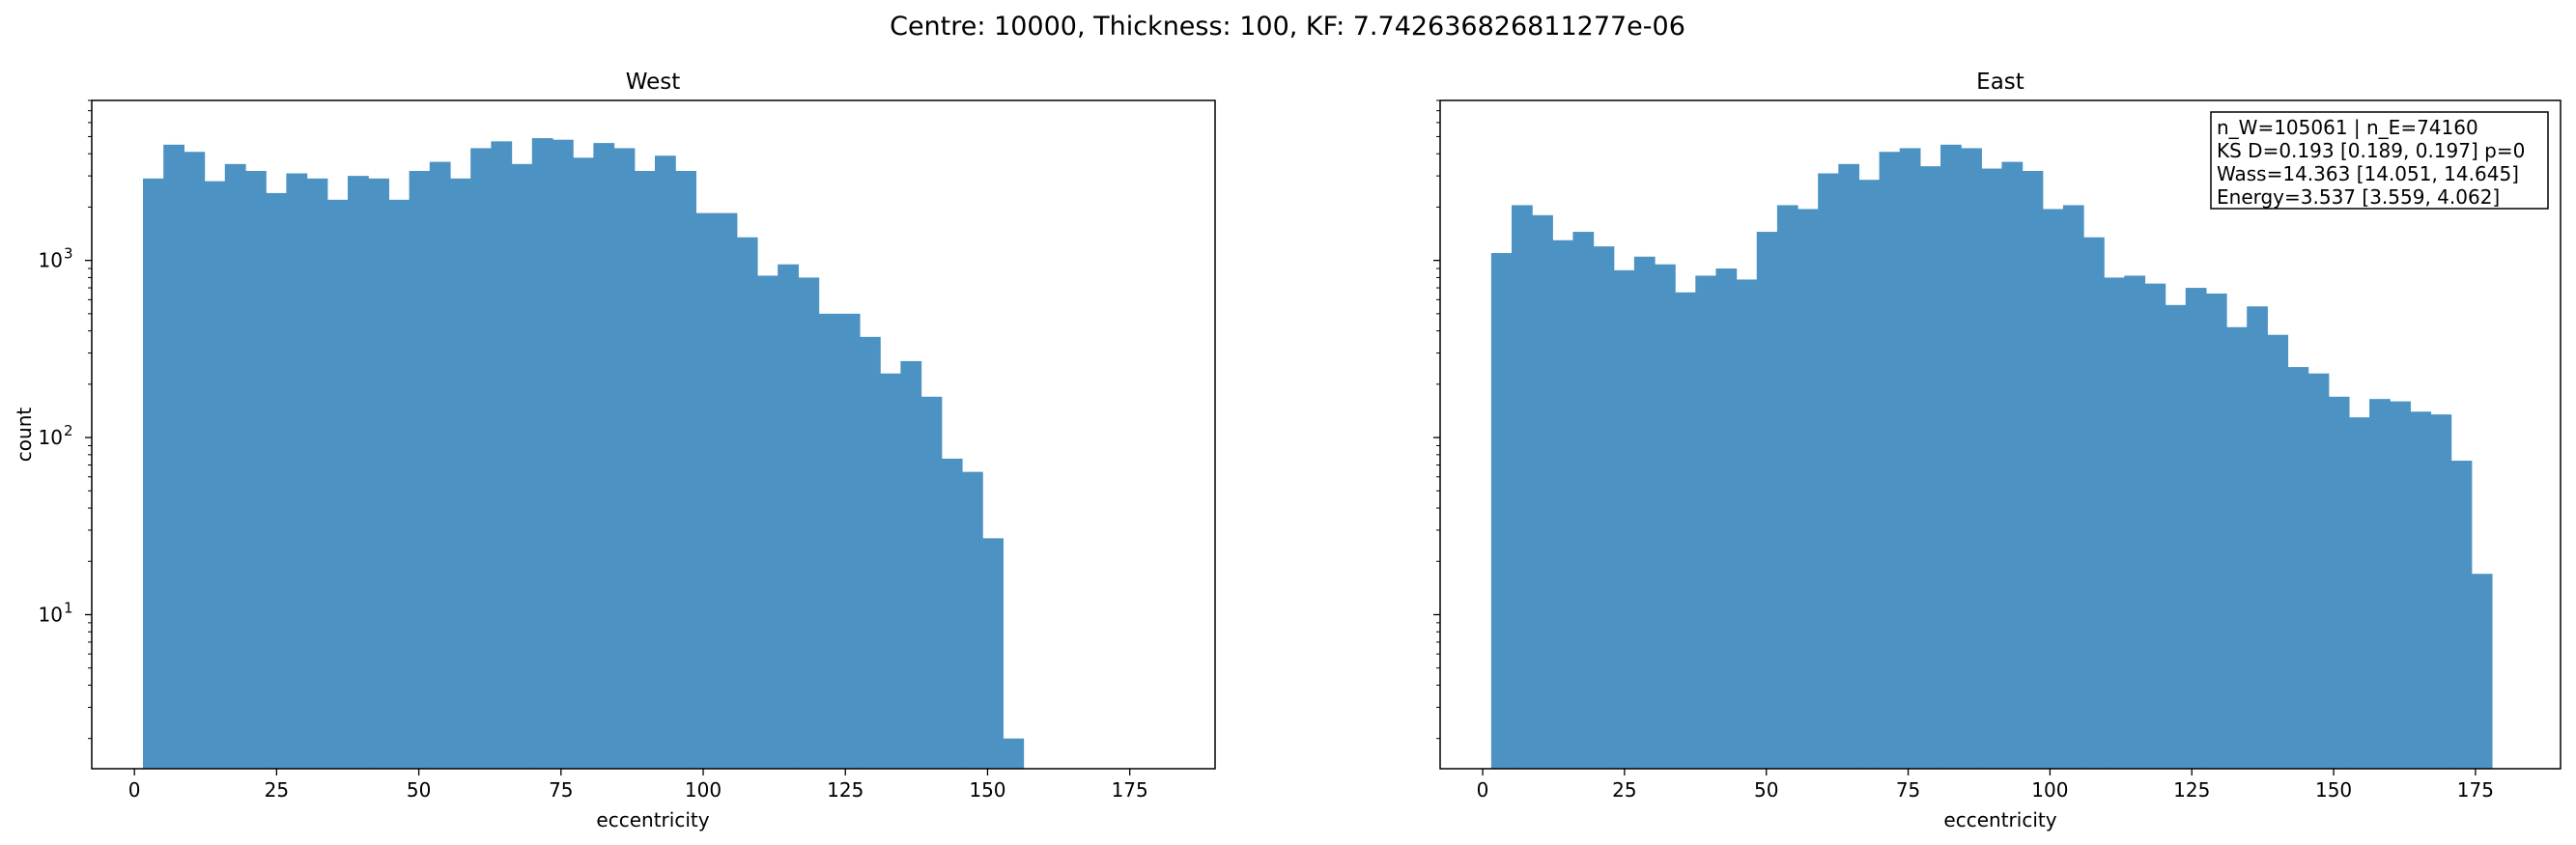 This screenshot has height=845, width=2576. Describe the element at coordinates (68, 254) in the screenshot. I see `y-tick-exponent: 3` at that location.